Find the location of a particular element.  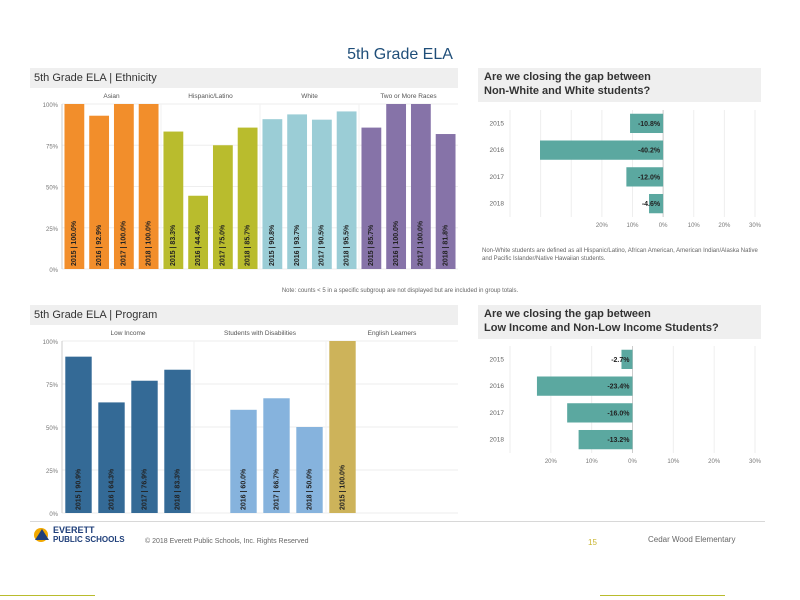

bar-label: -16.0% is located at coordinates (618, 413).